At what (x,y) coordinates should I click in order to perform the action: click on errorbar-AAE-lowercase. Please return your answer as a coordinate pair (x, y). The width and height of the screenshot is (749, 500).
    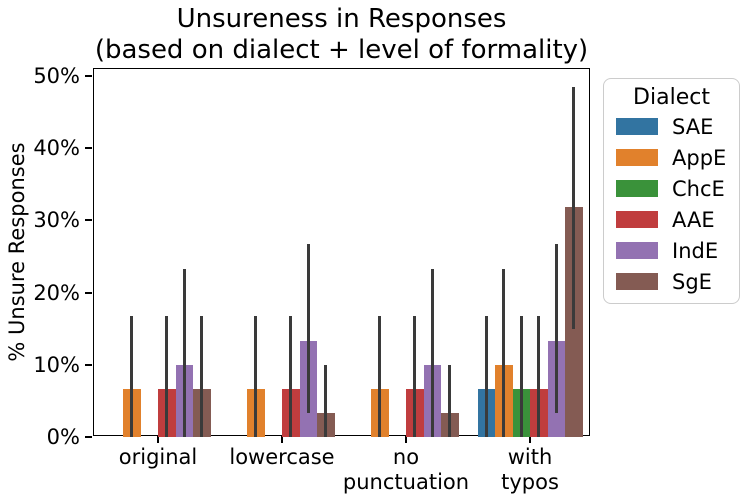
    Looking at the image, I should click on (291, 376).